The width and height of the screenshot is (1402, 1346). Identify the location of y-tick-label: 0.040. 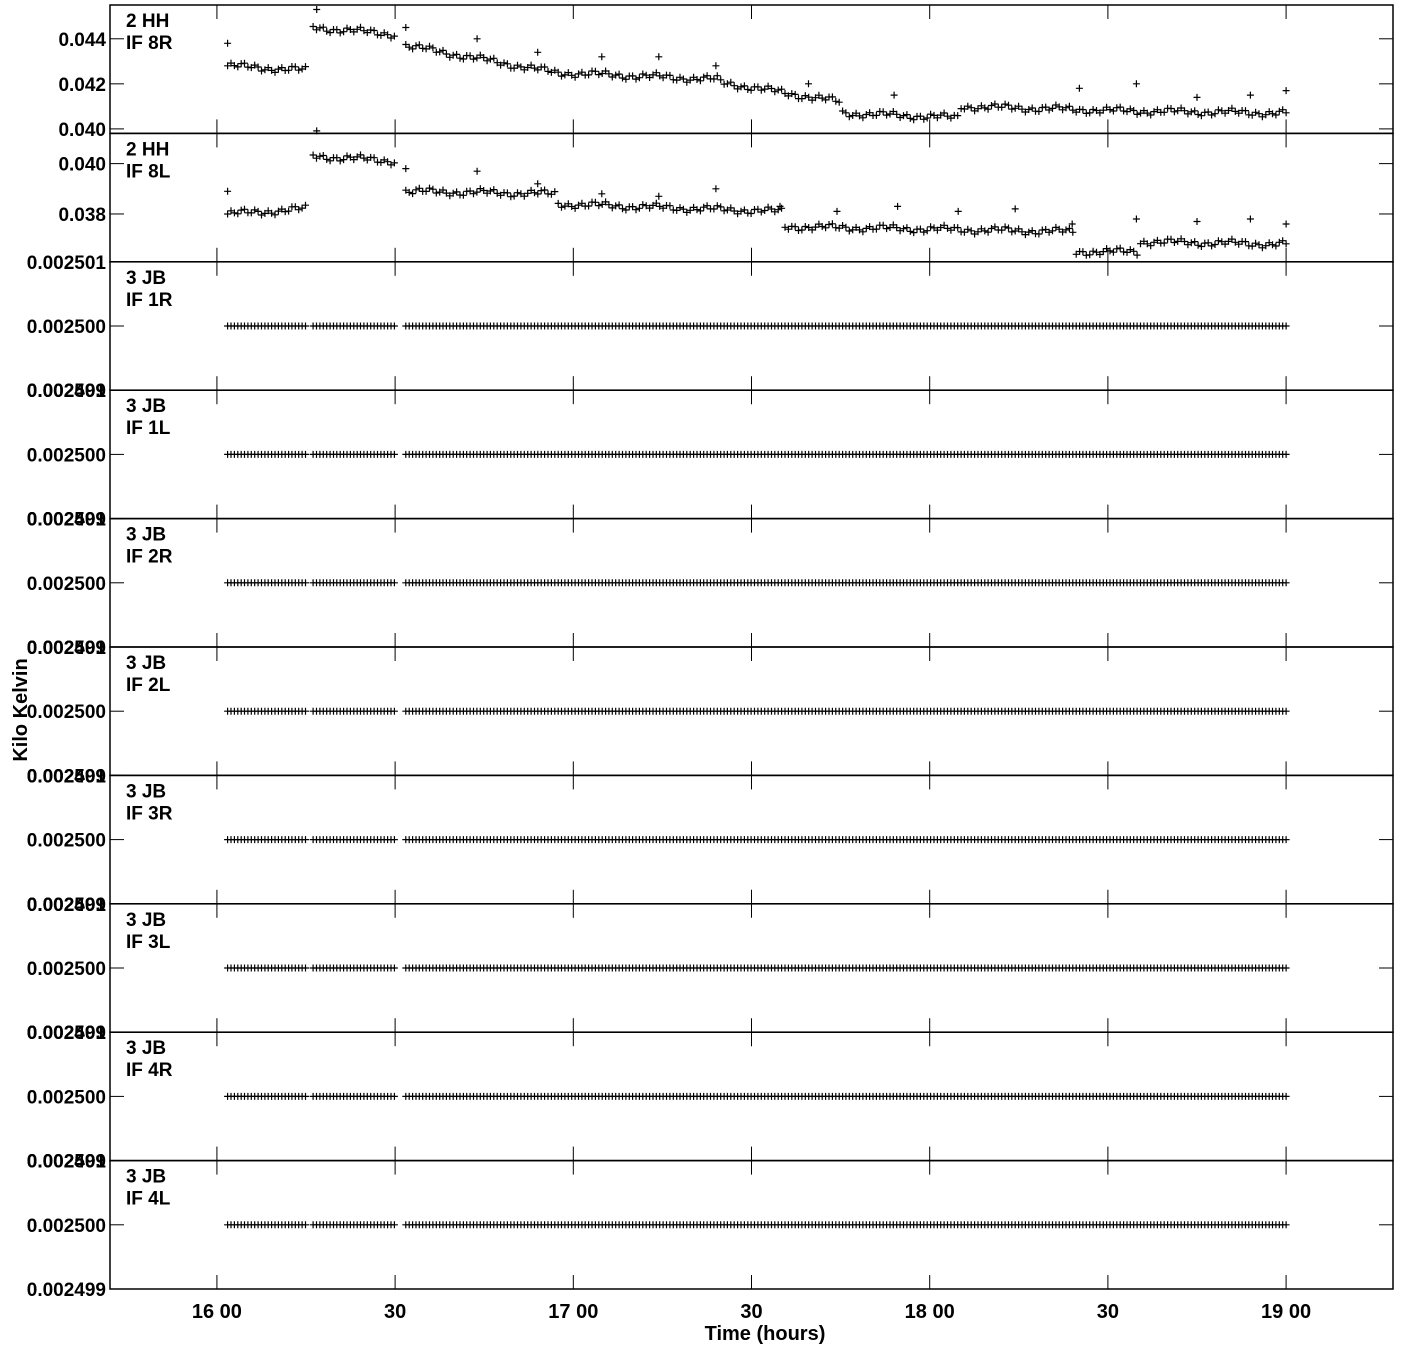
(82, 130).